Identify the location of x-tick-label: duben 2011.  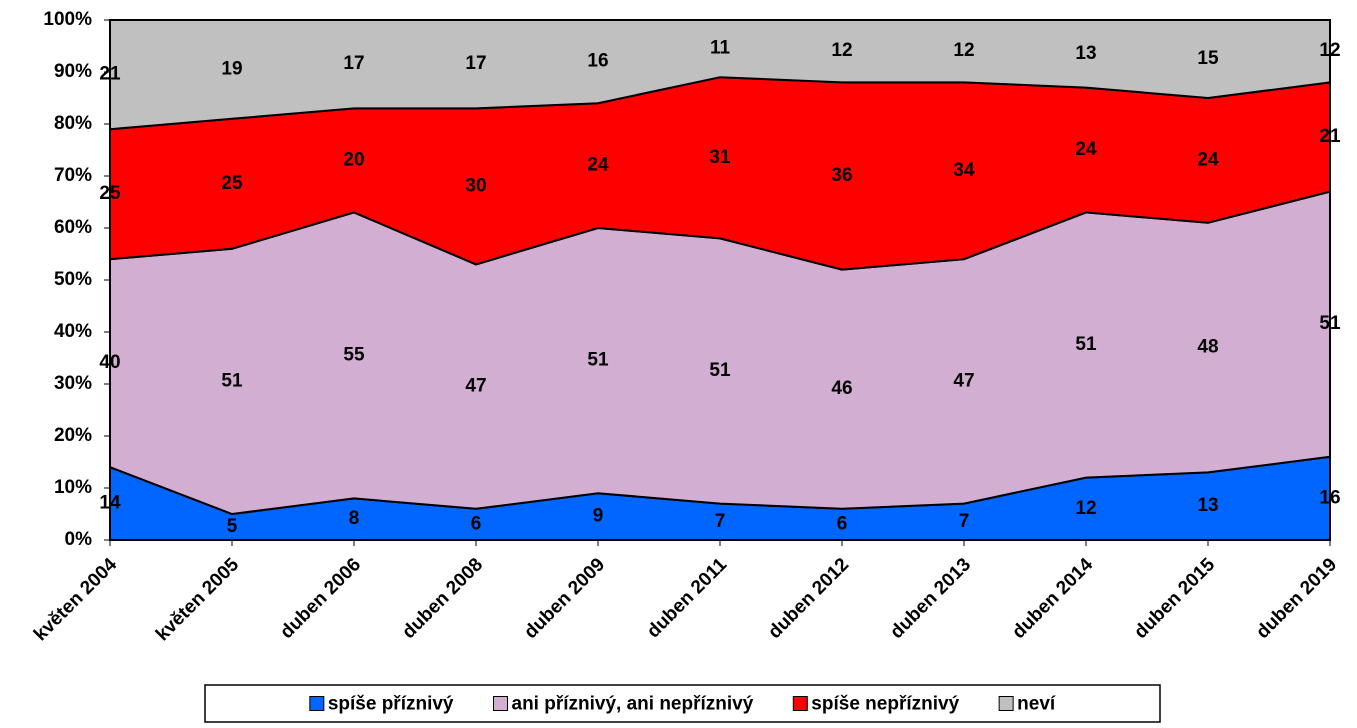
(687, 598).